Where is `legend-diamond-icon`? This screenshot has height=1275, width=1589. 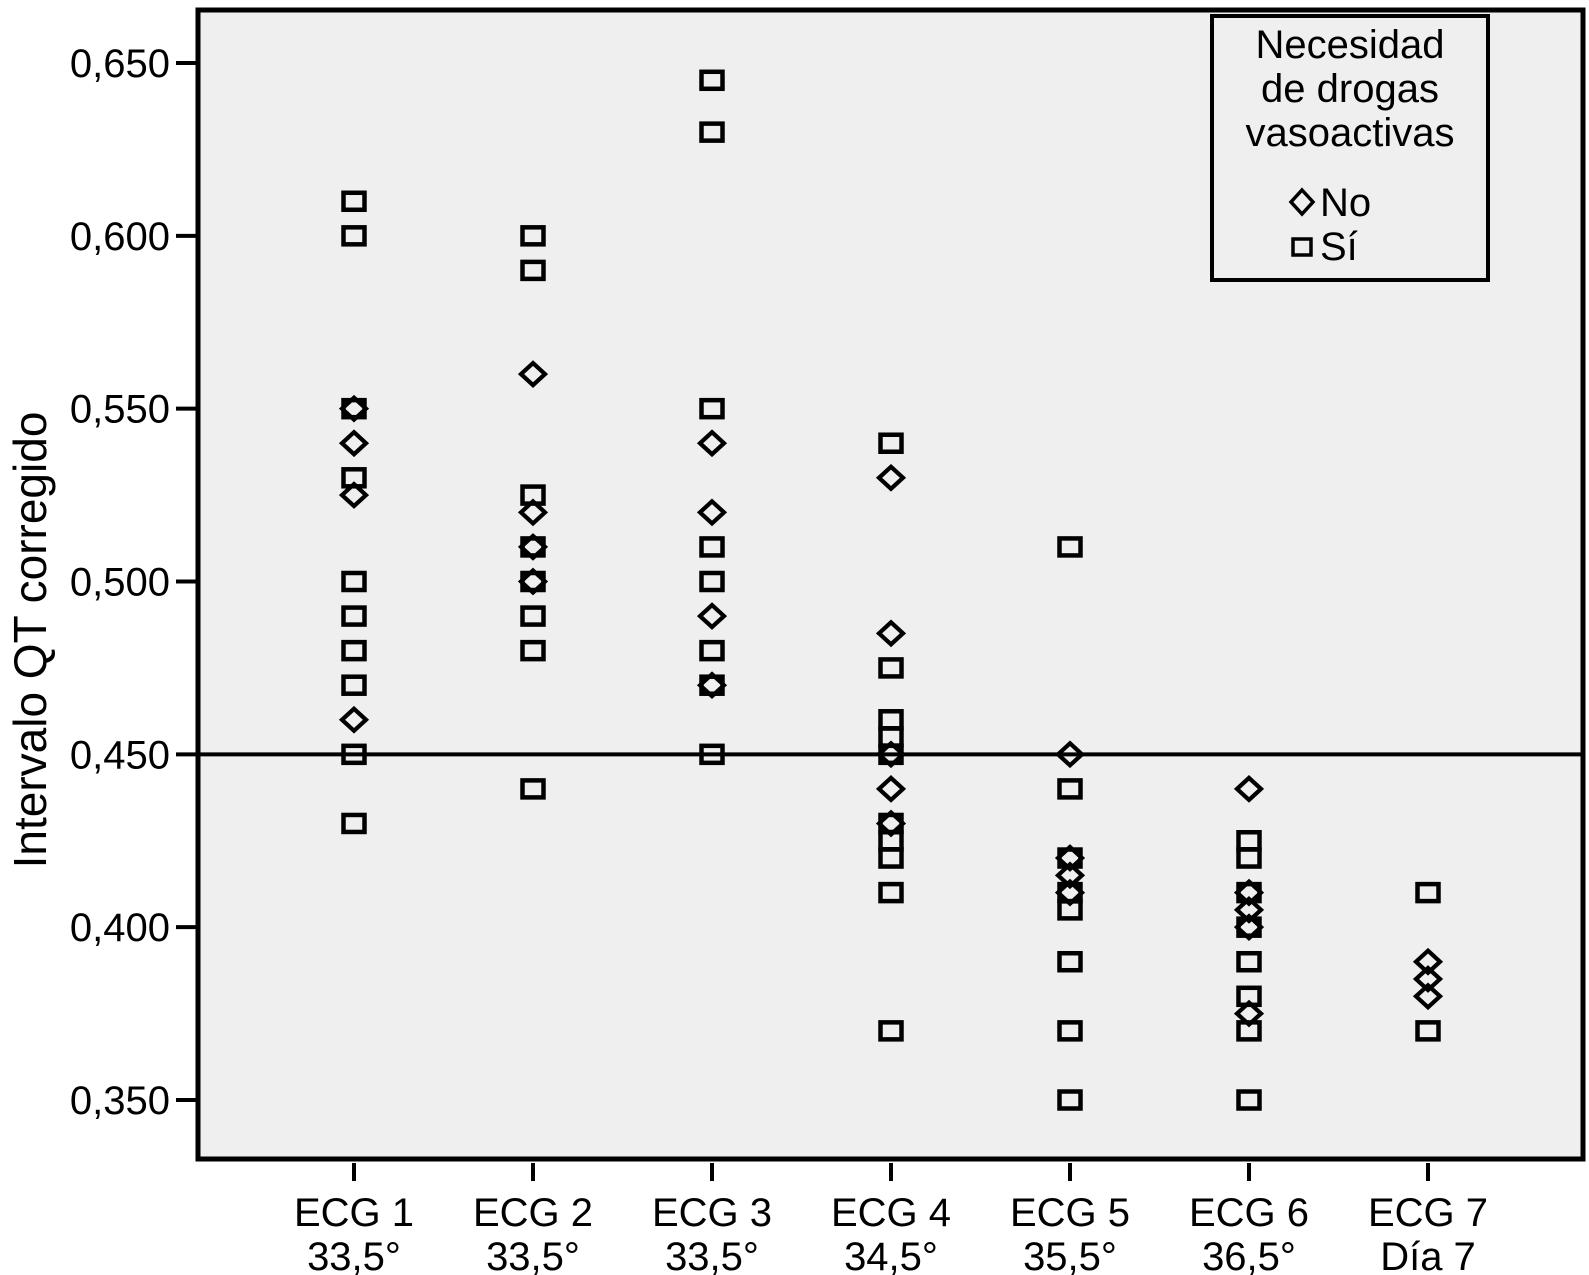 legend-diamond-icon is located at coordinates (1302, 202).